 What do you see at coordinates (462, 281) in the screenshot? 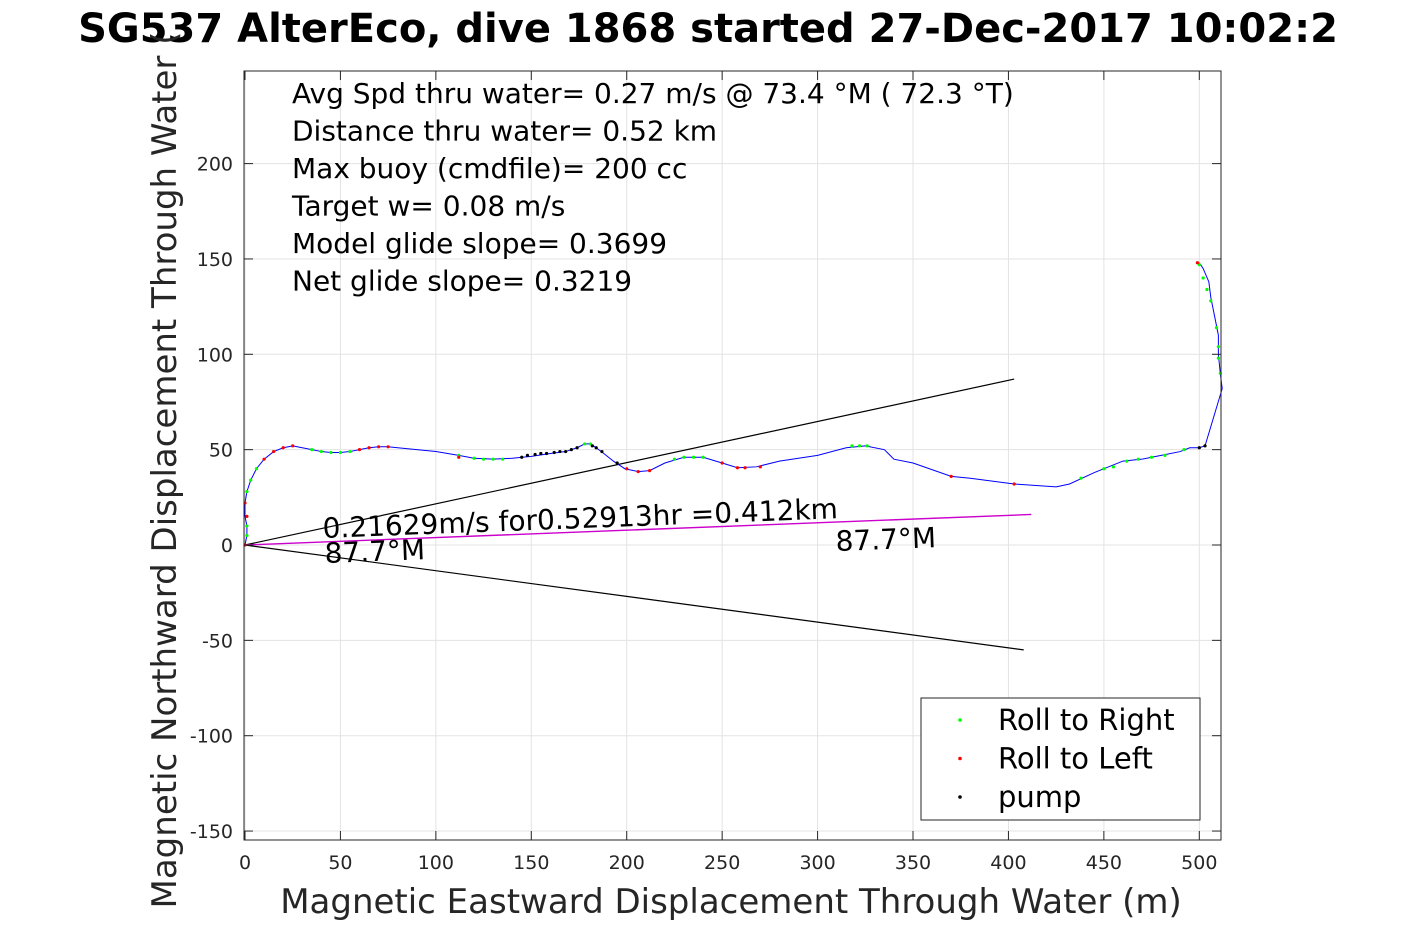
I see `stats-line: Net glide slope= 0.3219` at bounding box center [462, 281].